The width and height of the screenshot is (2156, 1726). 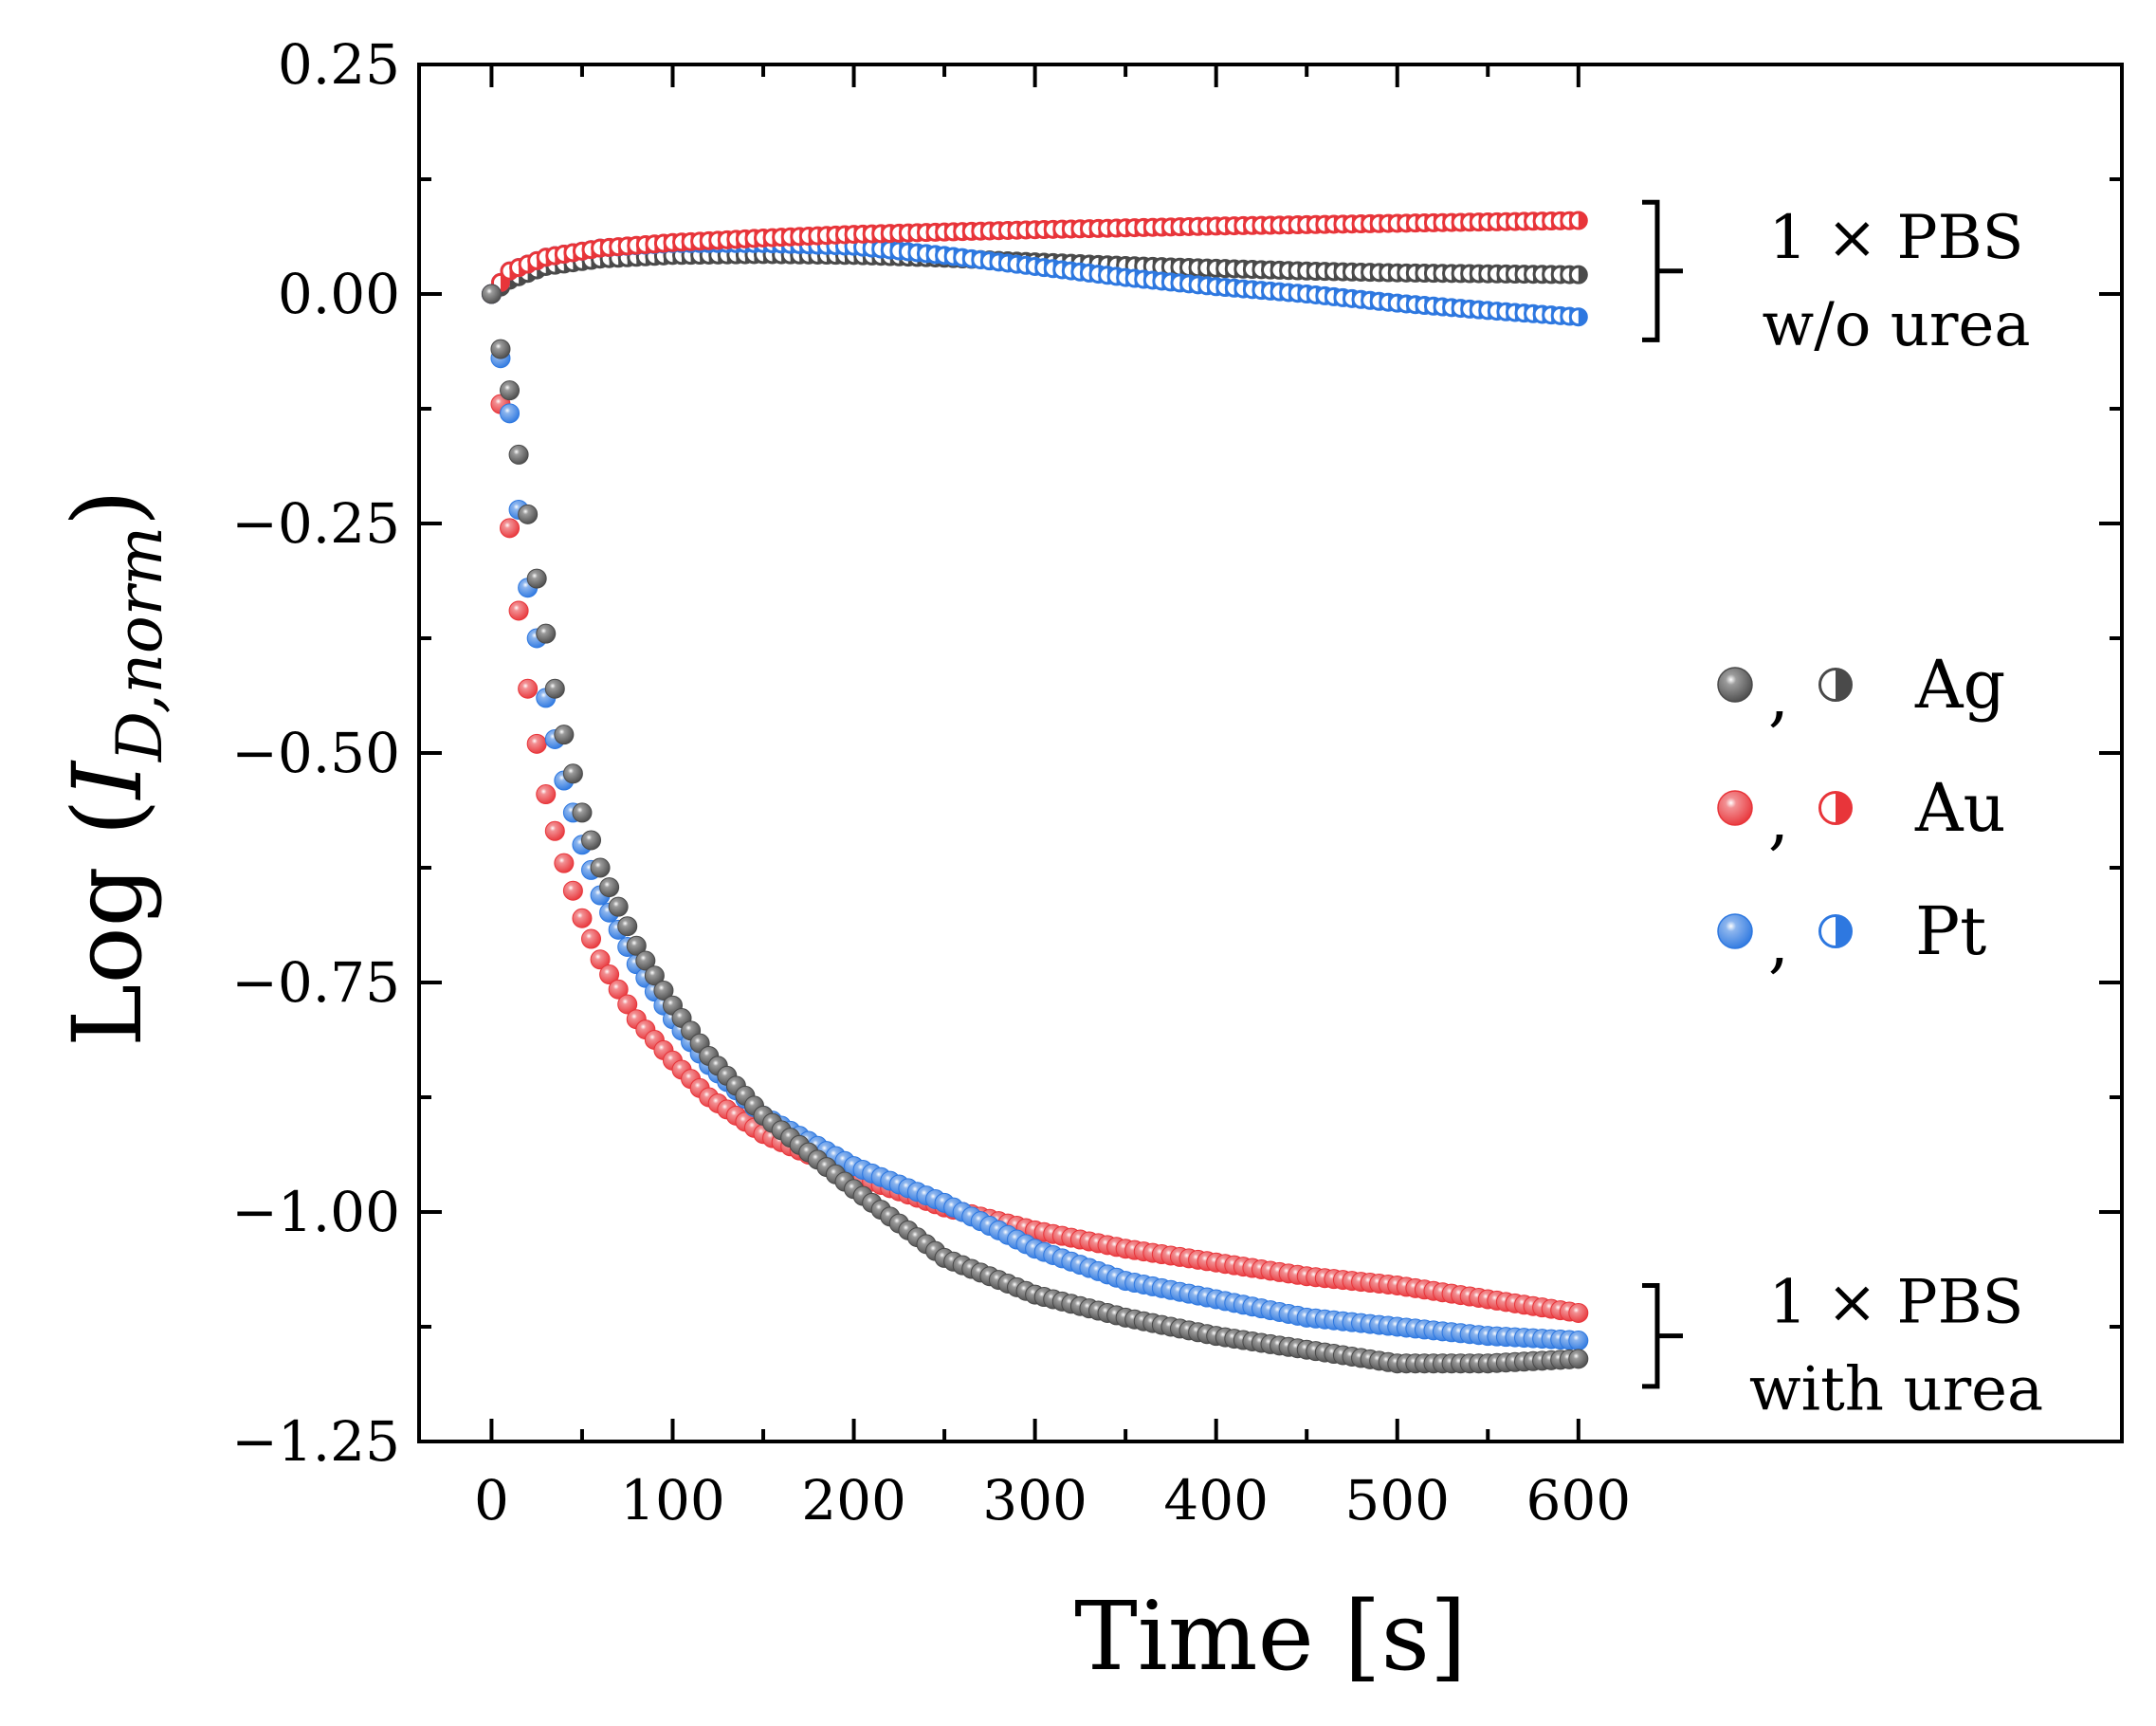 What do you see at coordinates (1582, 221) in the screenshot?
I see `data-point-au-fill` at bounding box center [1582, 221].